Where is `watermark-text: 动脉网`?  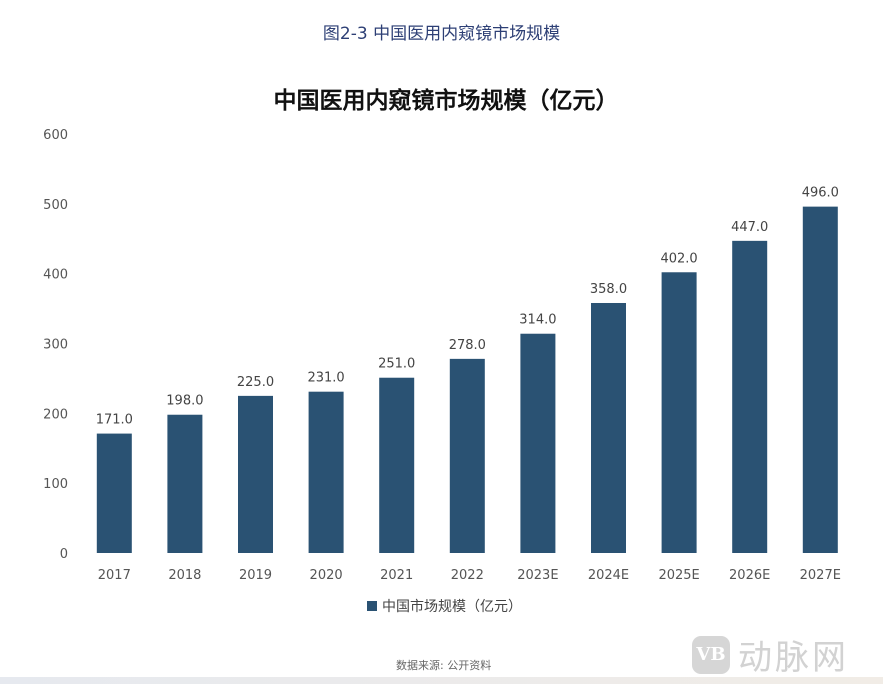
watermark-text: 动脉网 is located at coordinates (793, 658).